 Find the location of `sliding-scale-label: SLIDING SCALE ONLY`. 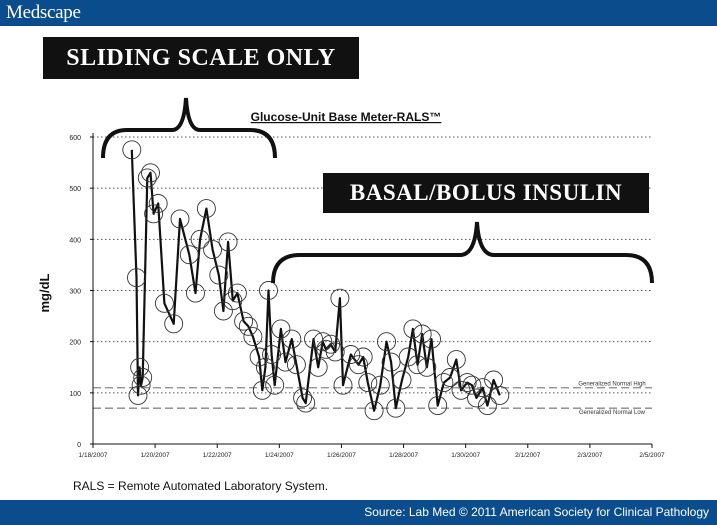

sliding-scale-label: SLIDING SCALE ONLY is located at coordinates (201, 58).